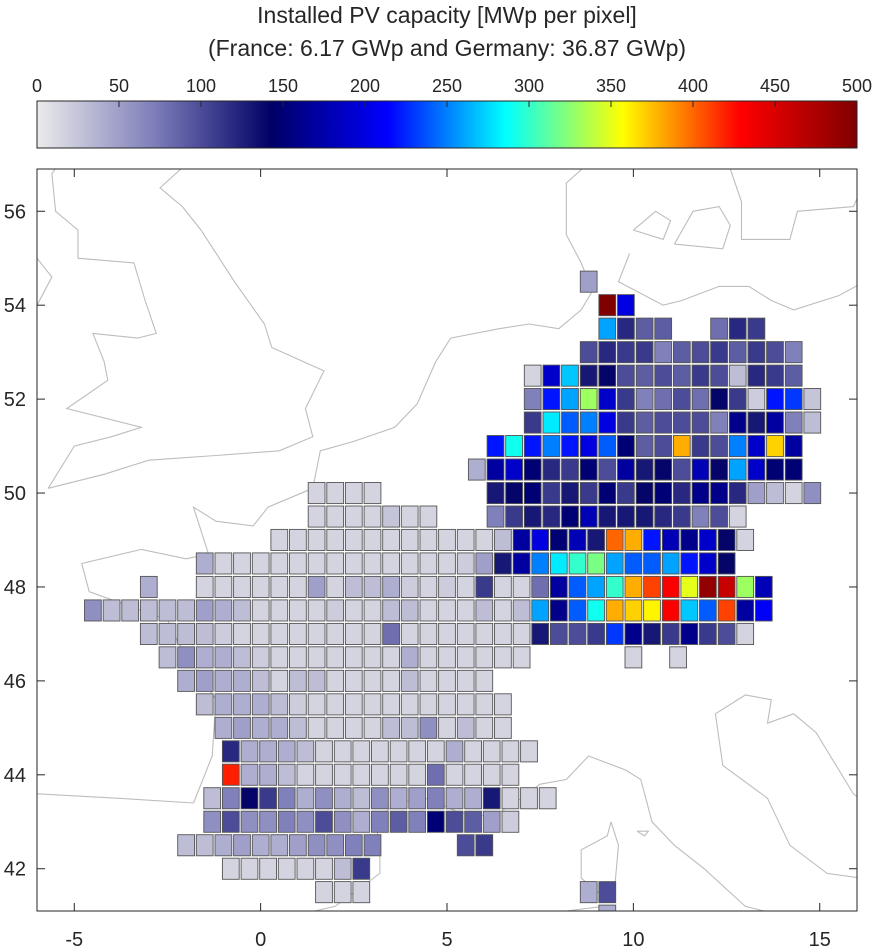 This screenshot has height=947, width=875. What do you see at coordinates (446, 938) in the screenshot?
I see `x-tick-label: 5` at bounding box center [446, 938].